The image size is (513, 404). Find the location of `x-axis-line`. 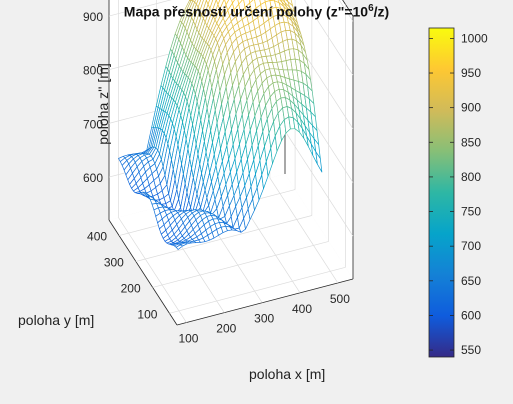

x-axis-line is located at coordinates (265, 302).